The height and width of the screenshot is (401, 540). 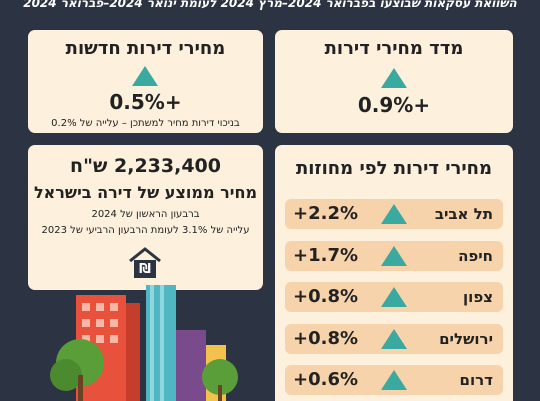 I want to click on district-name: ירושלים, so click(x=466, y=338).